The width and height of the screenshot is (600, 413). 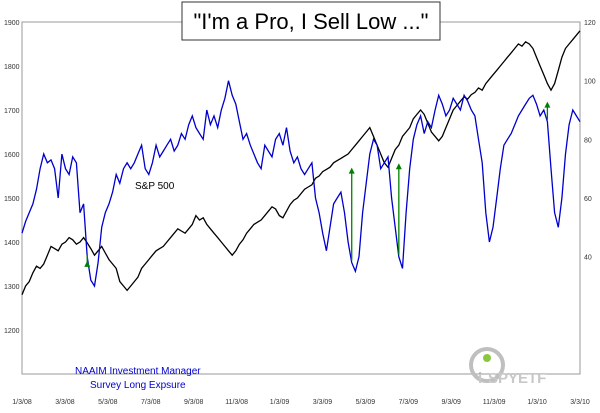 I want to click on logo-prefix: i, so click(x=480, y=378).